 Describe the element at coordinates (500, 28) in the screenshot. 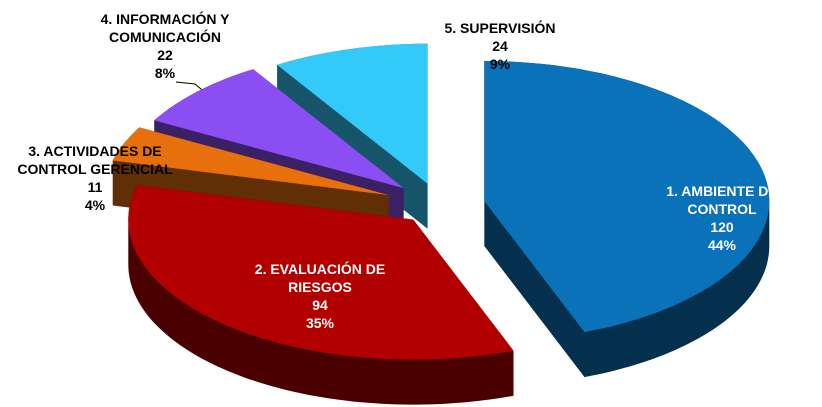

I see `category-label: 5. SUPERVISIÓN` at that location.